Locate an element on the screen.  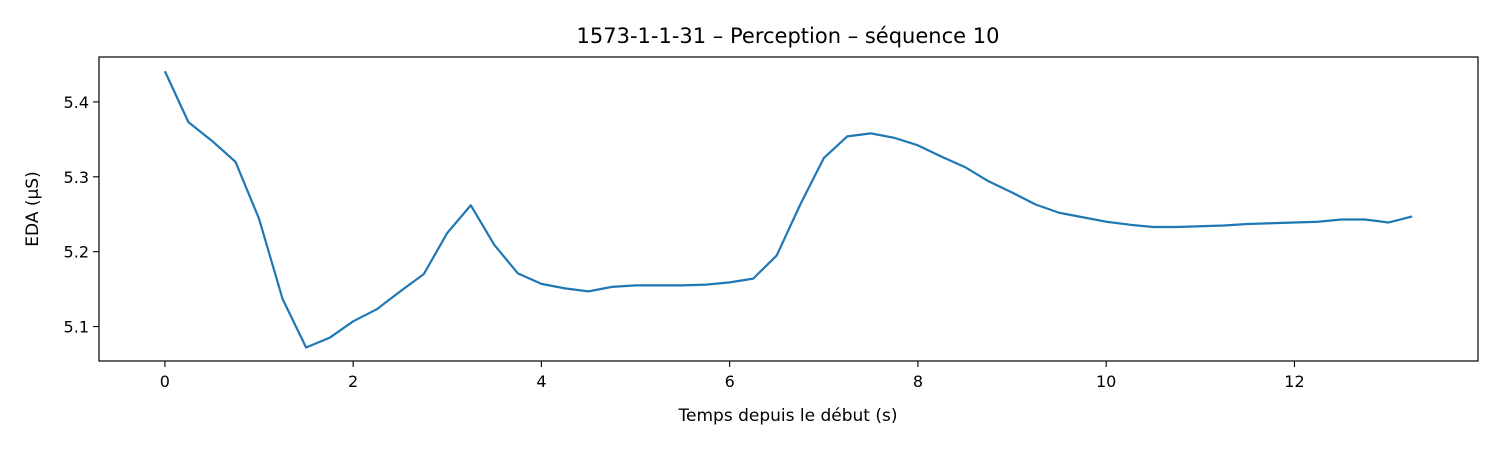
x-tick-label: 6 is located at coordinates (730, 381).